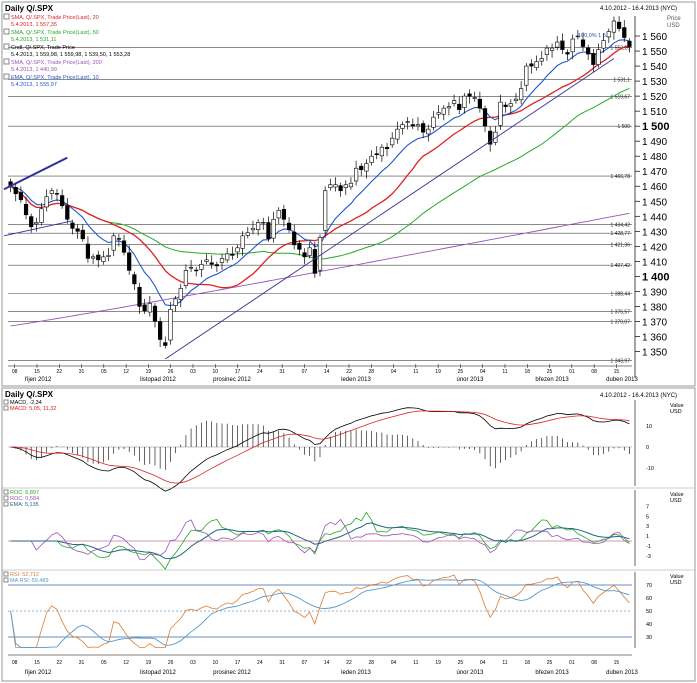  I want to click on bottom-tick-label: 28, so click(371, 663).